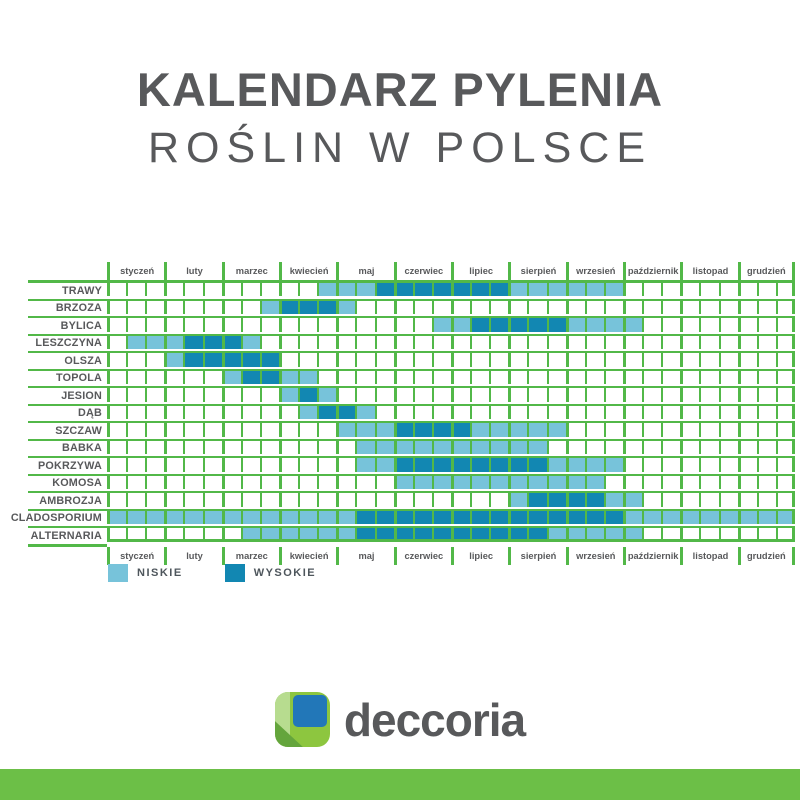 Image resolution: width=800 pixels, height=800 pixels. I want to click on month-label-bottom: listopad, so click(708, 555).